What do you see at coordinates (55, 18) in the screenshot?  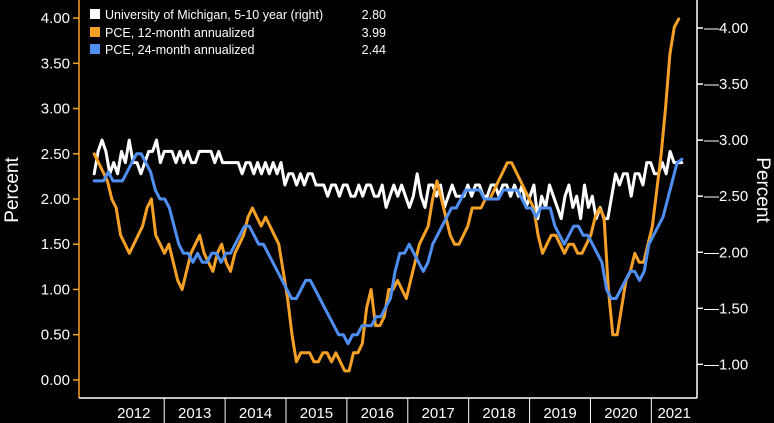 I see `left-tick-label: 4.00` at bounding box center [55, 18].